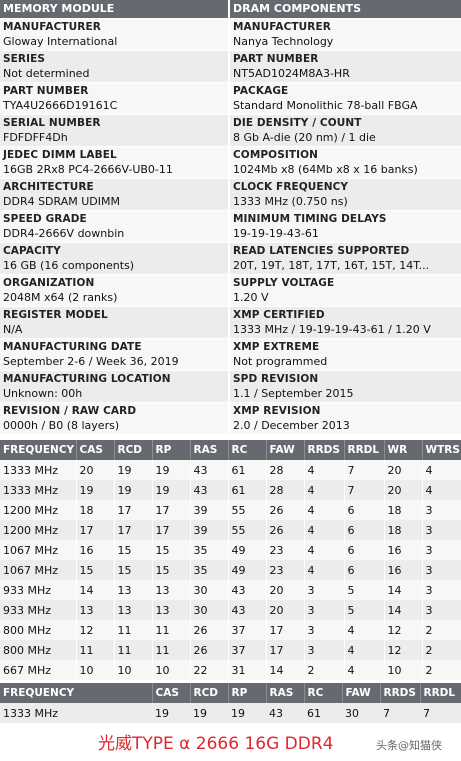 The image size is (461, 761). I want to click on xmp-cell: 30, so click(361, 713).